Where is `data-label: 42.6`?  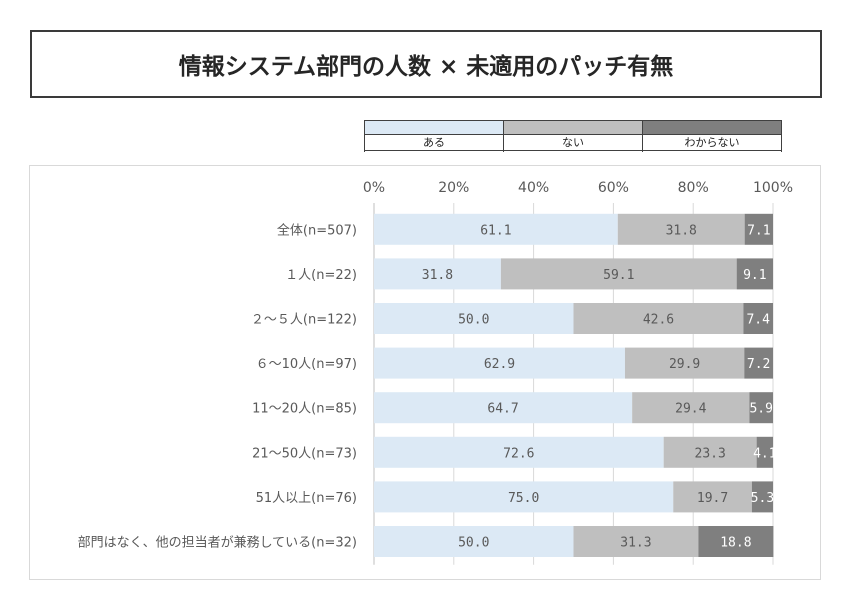 data-label: 42.6 is located at coordinates (658, 320).